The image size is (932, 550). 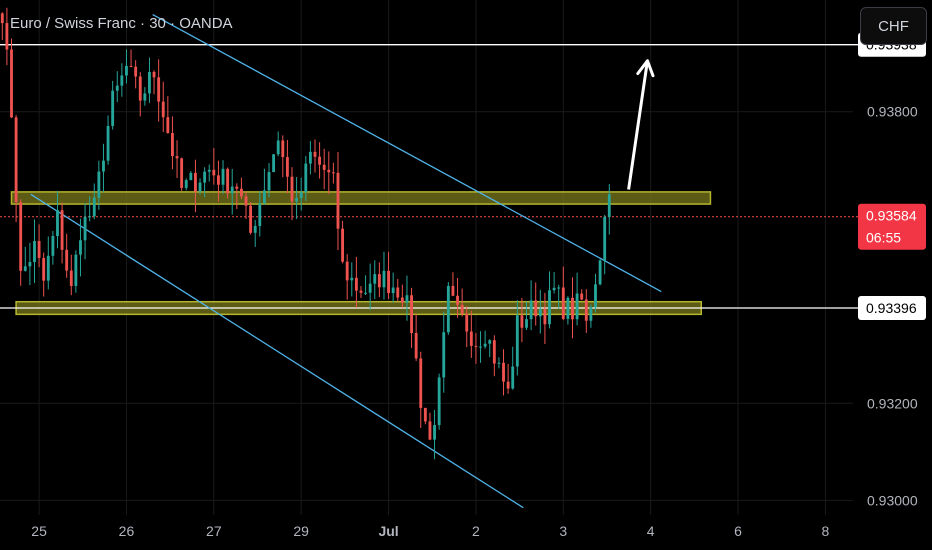 I want to click on current-price-label: 0.93584, so click(x=891, y=216).